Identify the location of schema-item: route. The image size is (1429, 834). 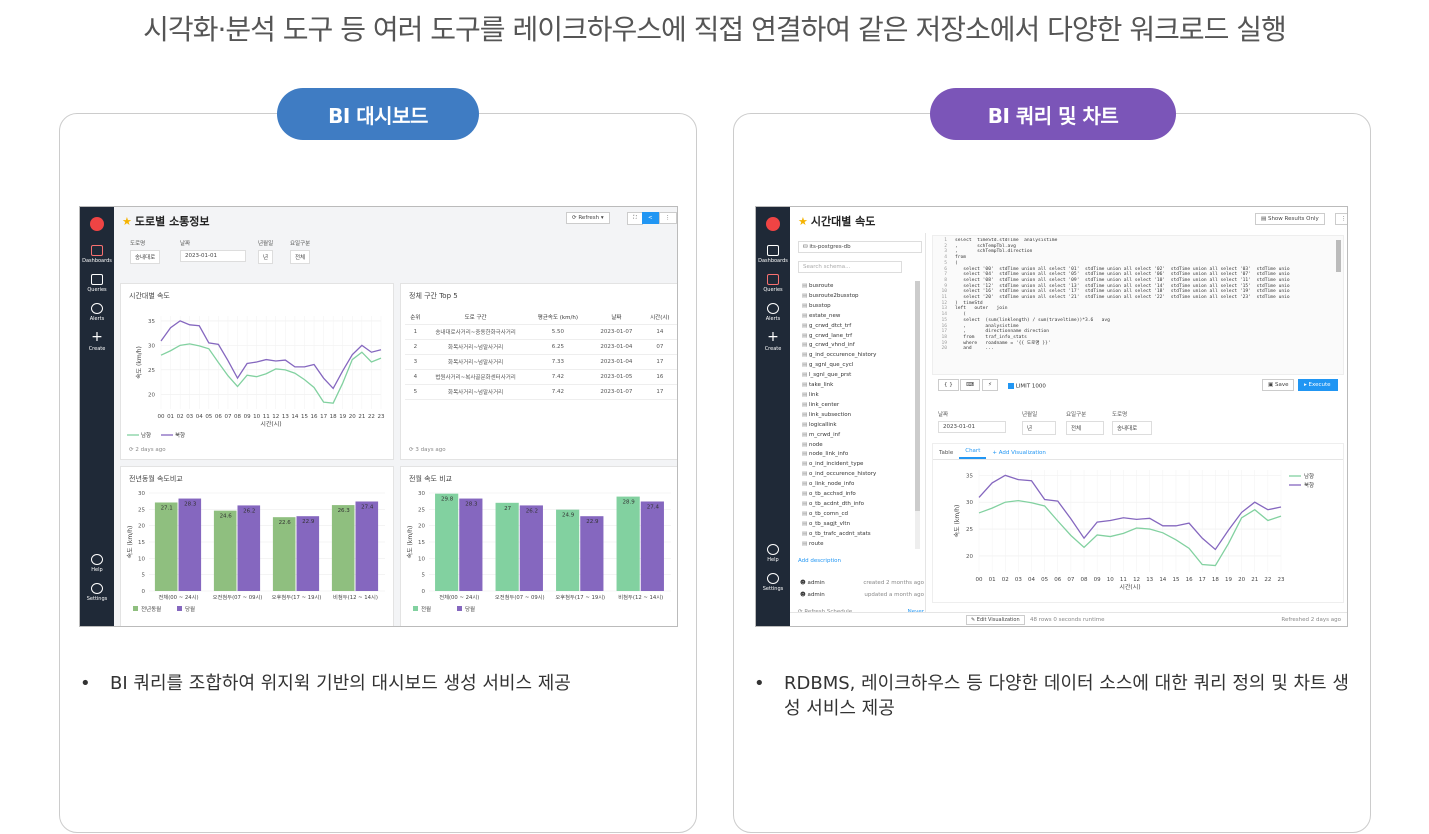
(857, 545).